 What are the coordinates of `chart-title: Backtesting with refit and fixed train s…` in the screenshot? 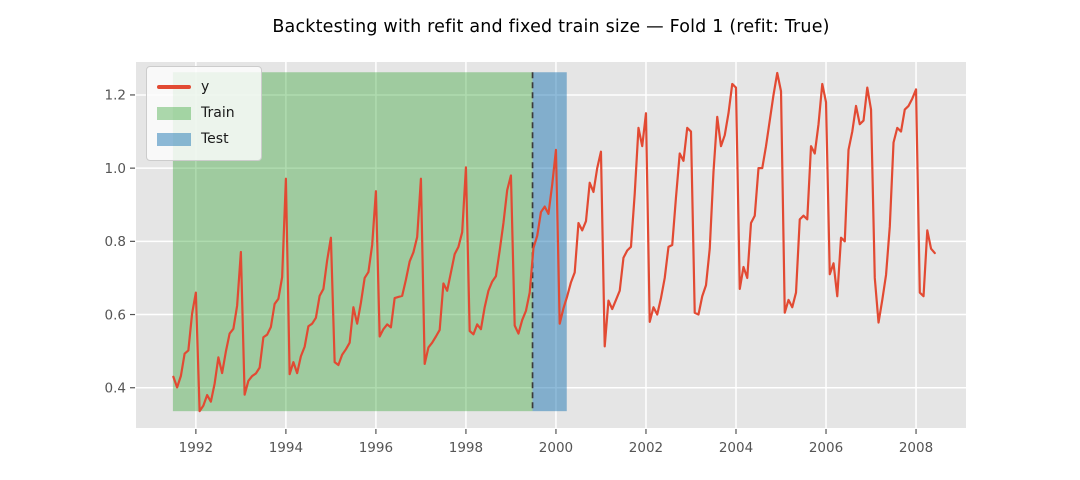 It's located at (551, 27).